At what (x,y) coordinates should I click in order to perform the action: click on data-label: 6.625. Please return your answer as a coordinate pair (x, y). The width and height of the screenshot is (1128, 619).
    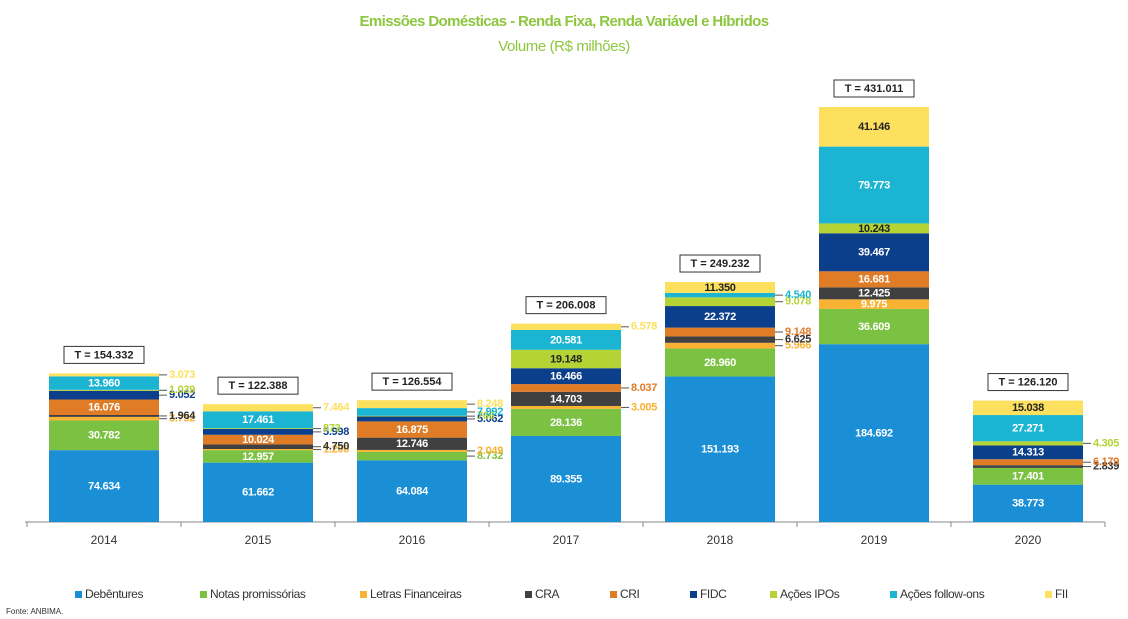
    Looking at the image, I should click on (798, 340).